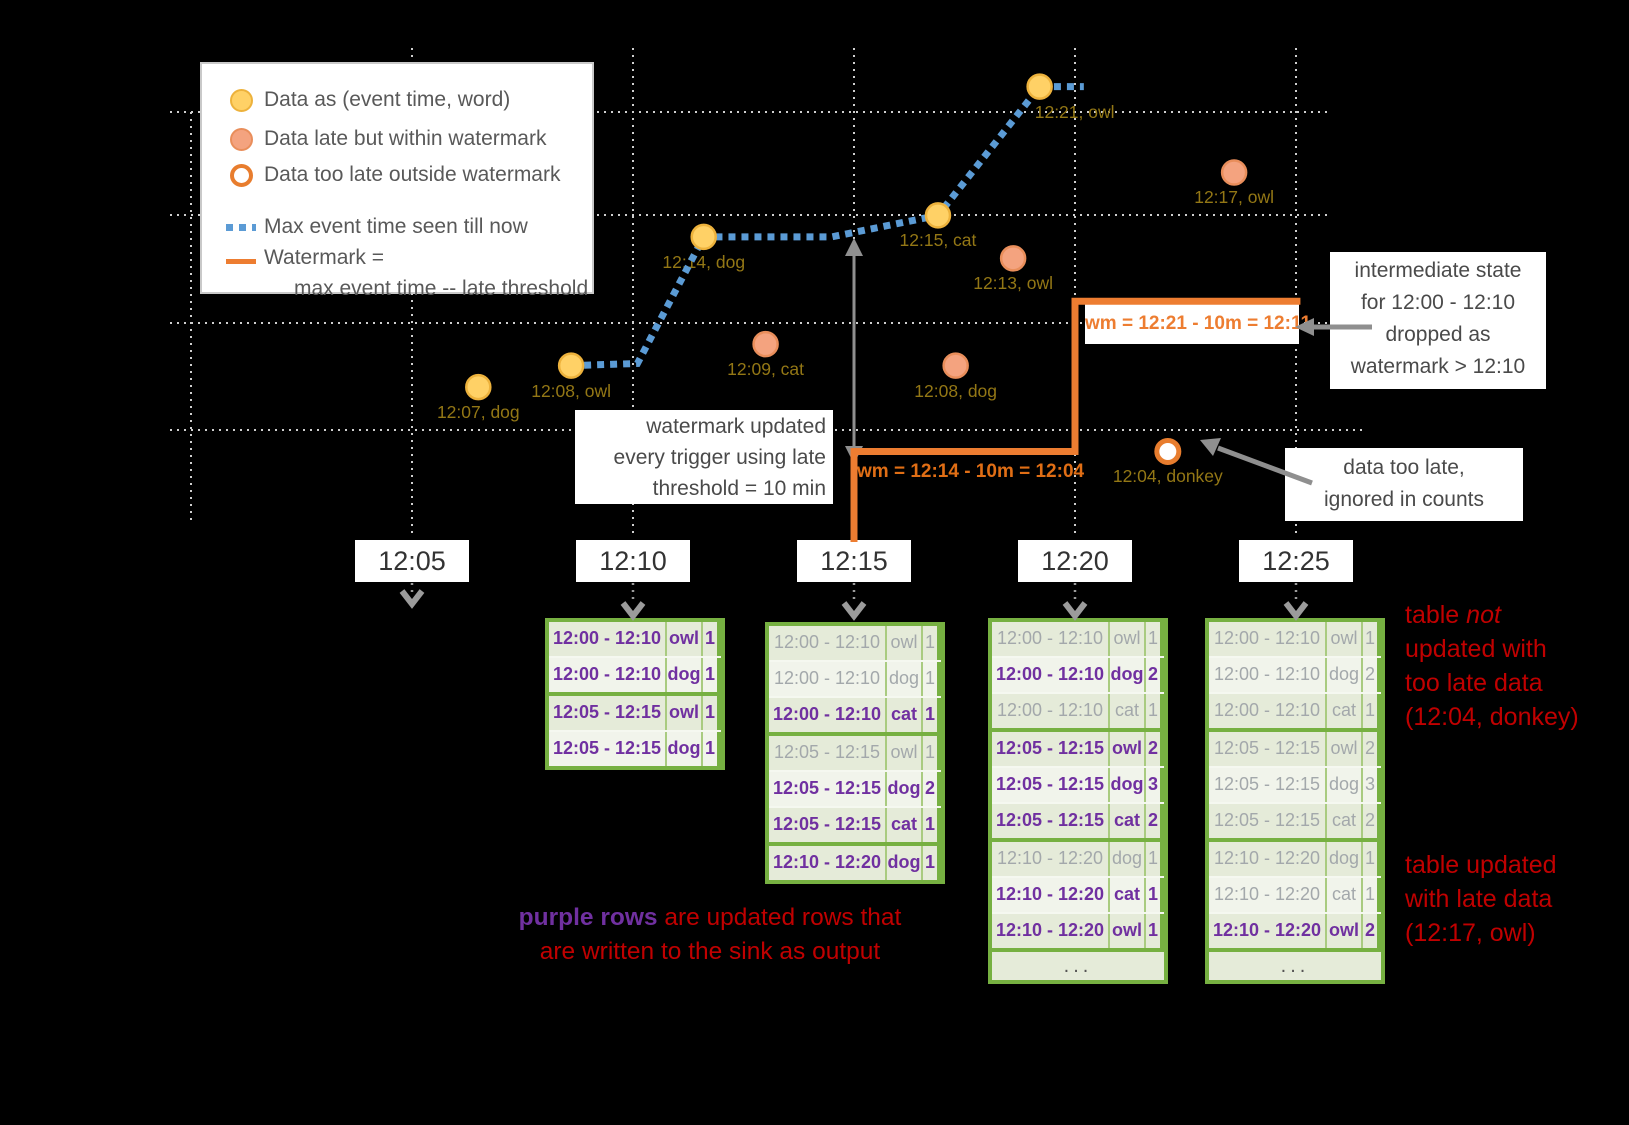 This screenshot has height=1125, width=1629. I want to click on text-line: ignored in counts, so click(1404, 499).